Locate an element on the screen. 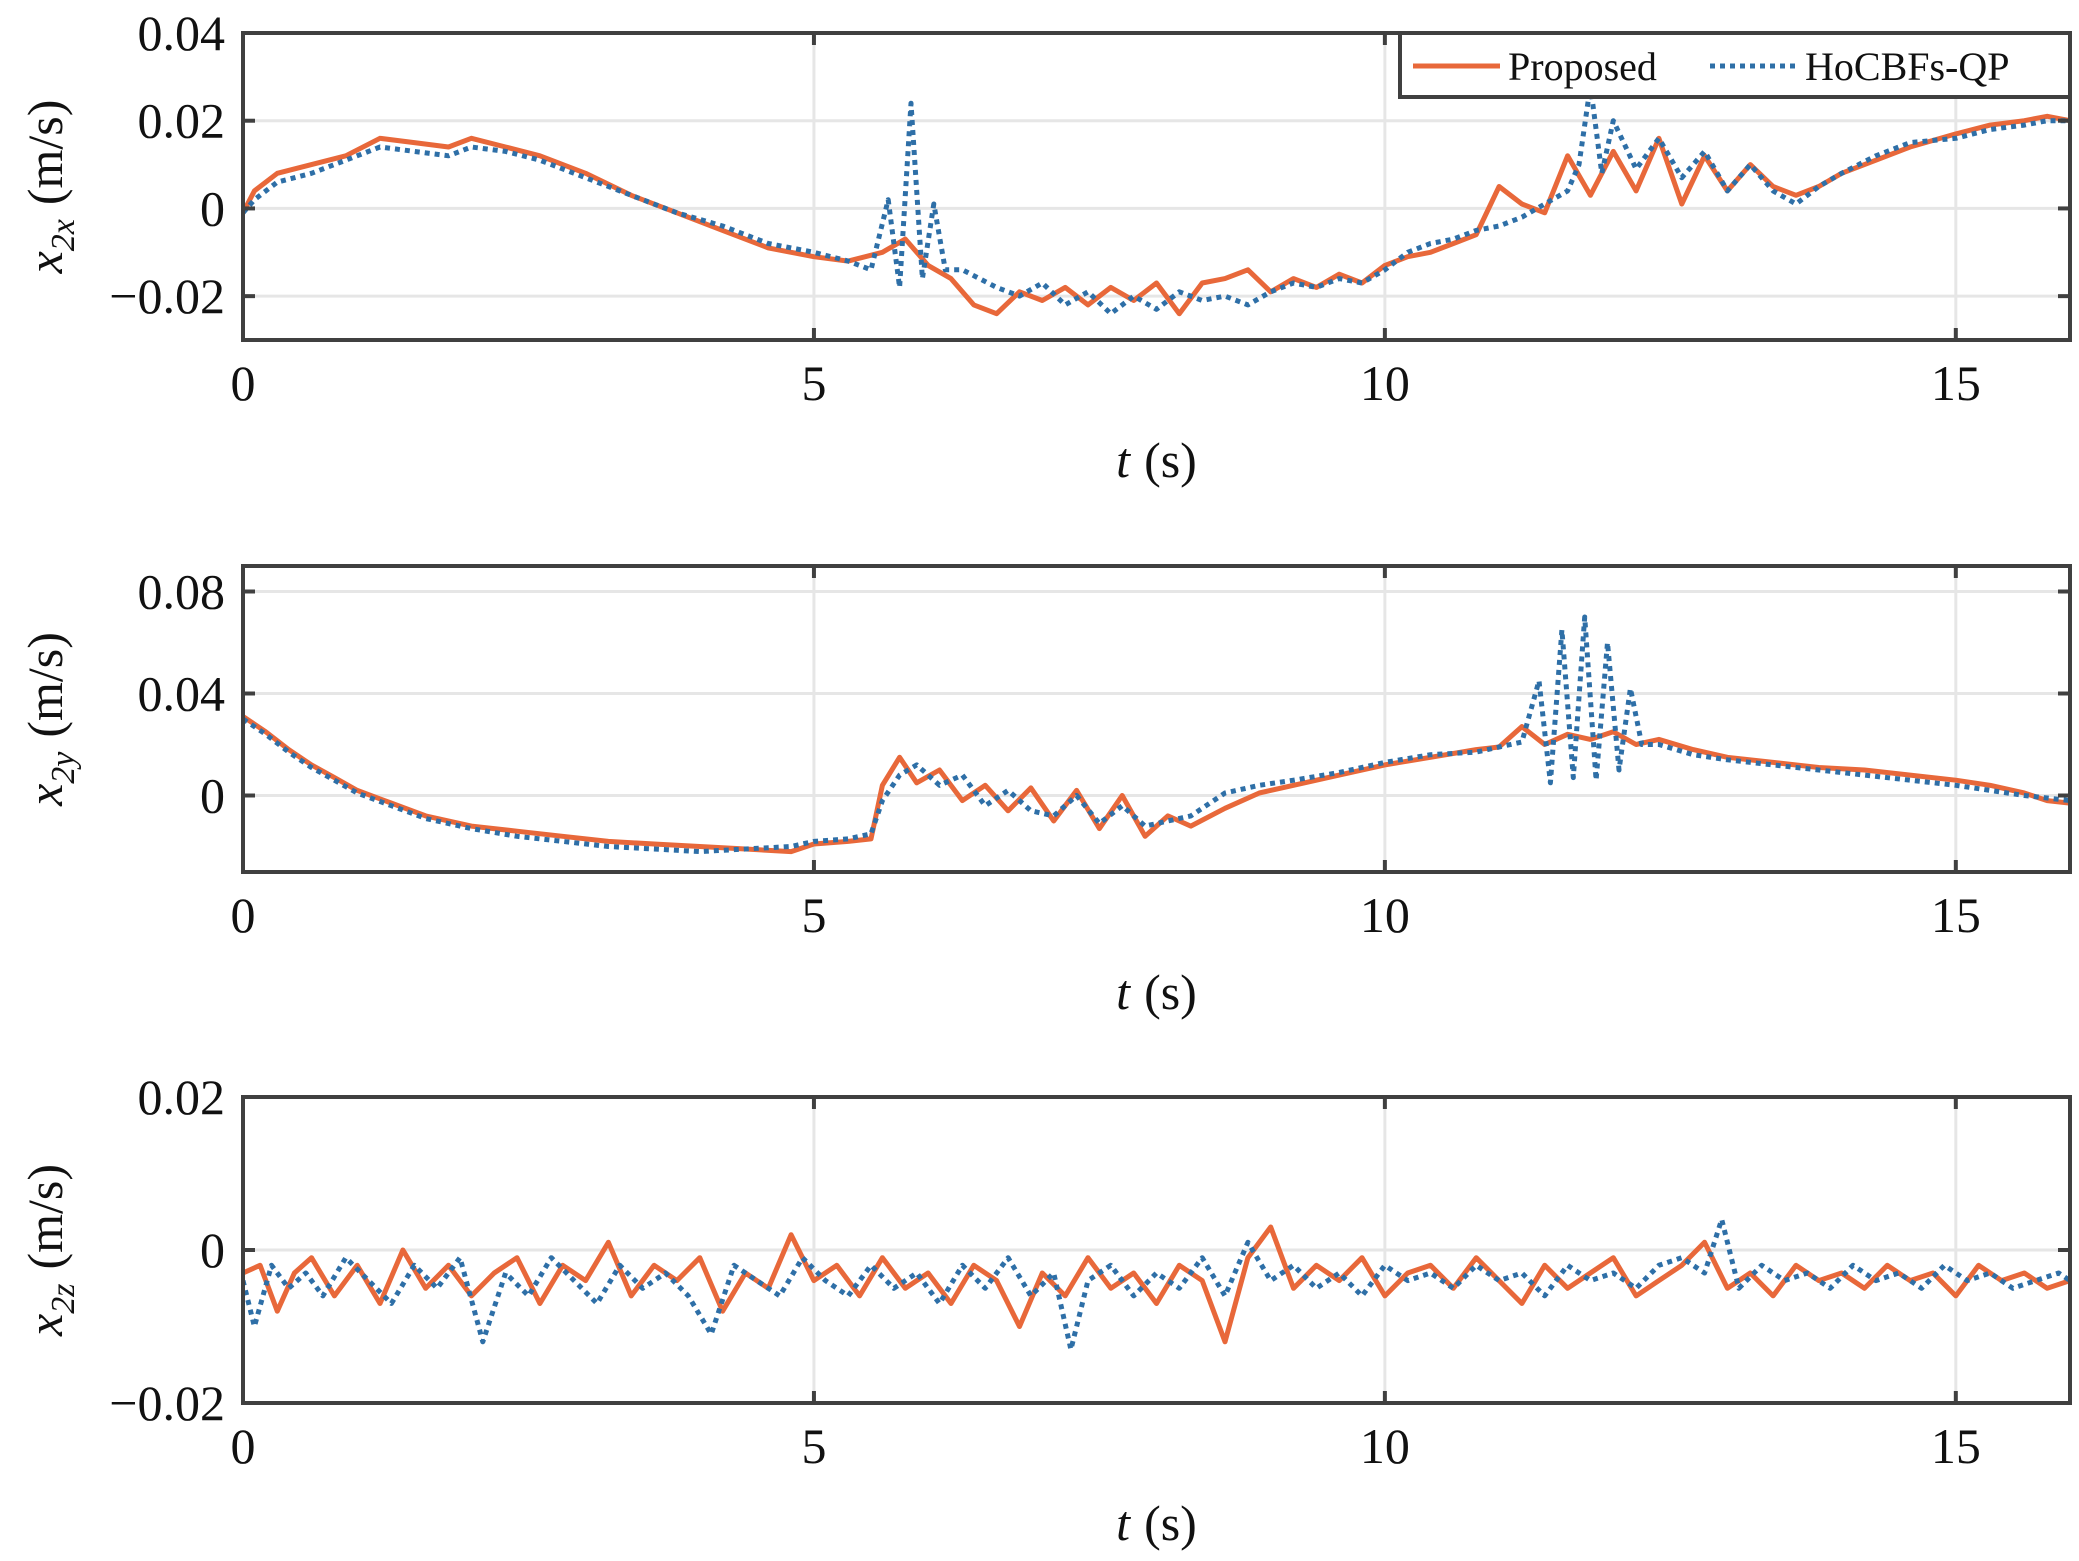  y-axis-label: x2x (m/s) is located at coordinates (49, 187).